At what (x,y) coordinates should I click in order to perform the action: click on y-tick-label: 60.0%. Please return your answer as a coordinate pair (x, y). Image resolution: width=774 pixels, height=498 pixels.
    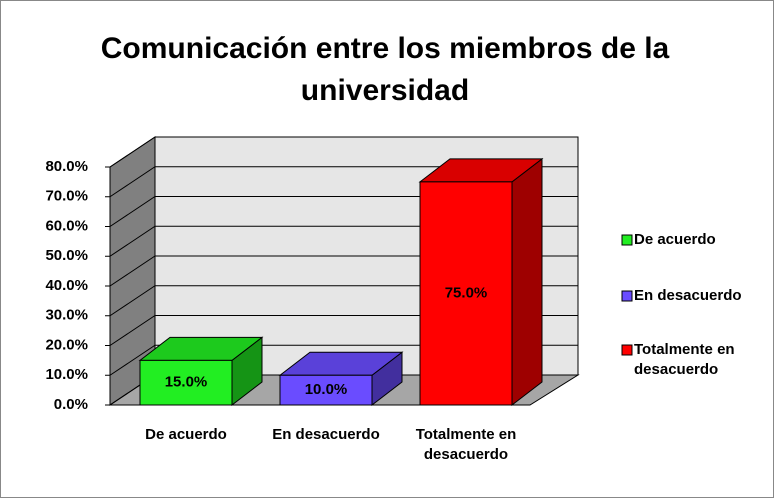
    Looking at the image, I should click on (66, 225).